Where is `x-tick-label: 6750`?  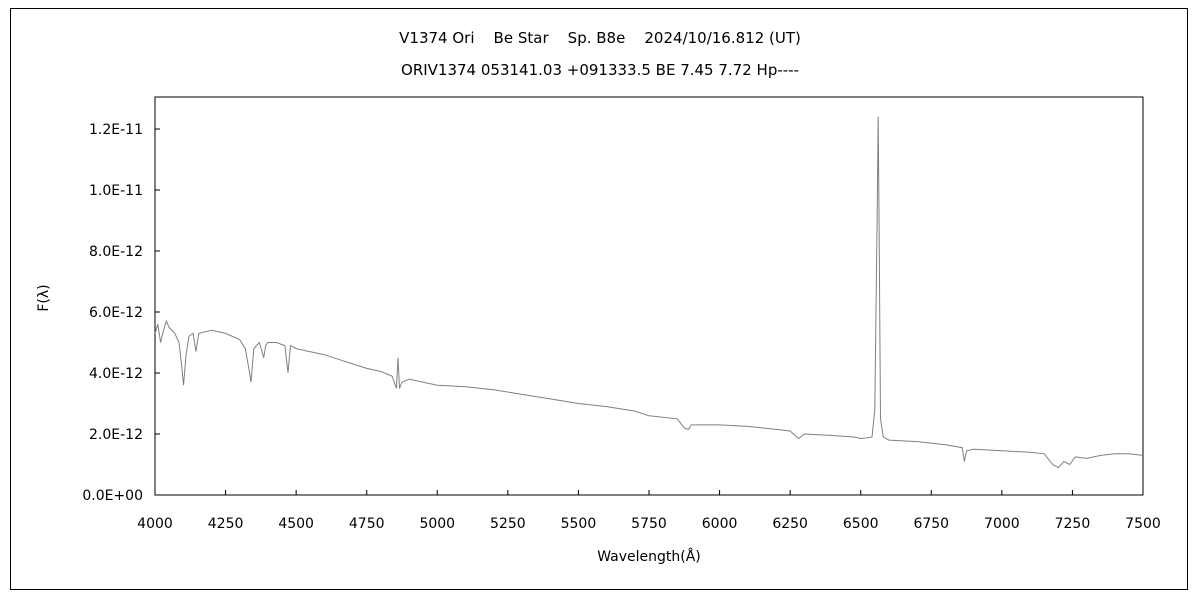
x-tick-label: 6750 is located at coordinates (931, 524).